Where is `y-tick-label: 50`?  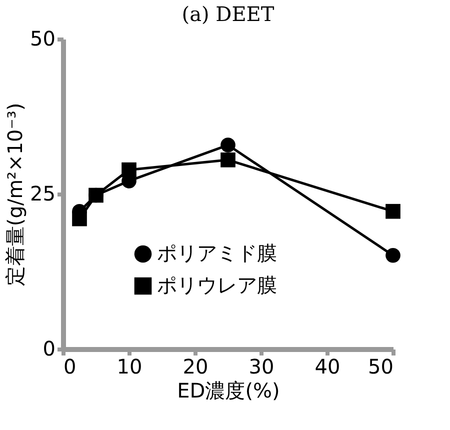
y-tick-label: 50 is located at coordinates (43, 38).